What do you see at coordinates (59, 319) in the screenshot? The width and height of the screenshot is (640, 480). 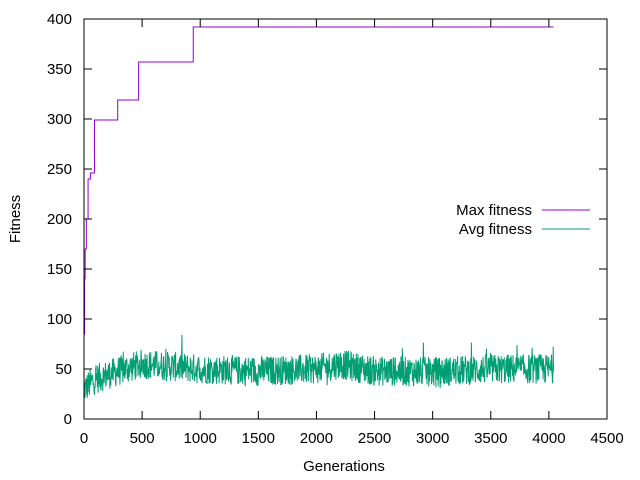 I see `y-tick-label: 100` at bounding box center [59, 319].